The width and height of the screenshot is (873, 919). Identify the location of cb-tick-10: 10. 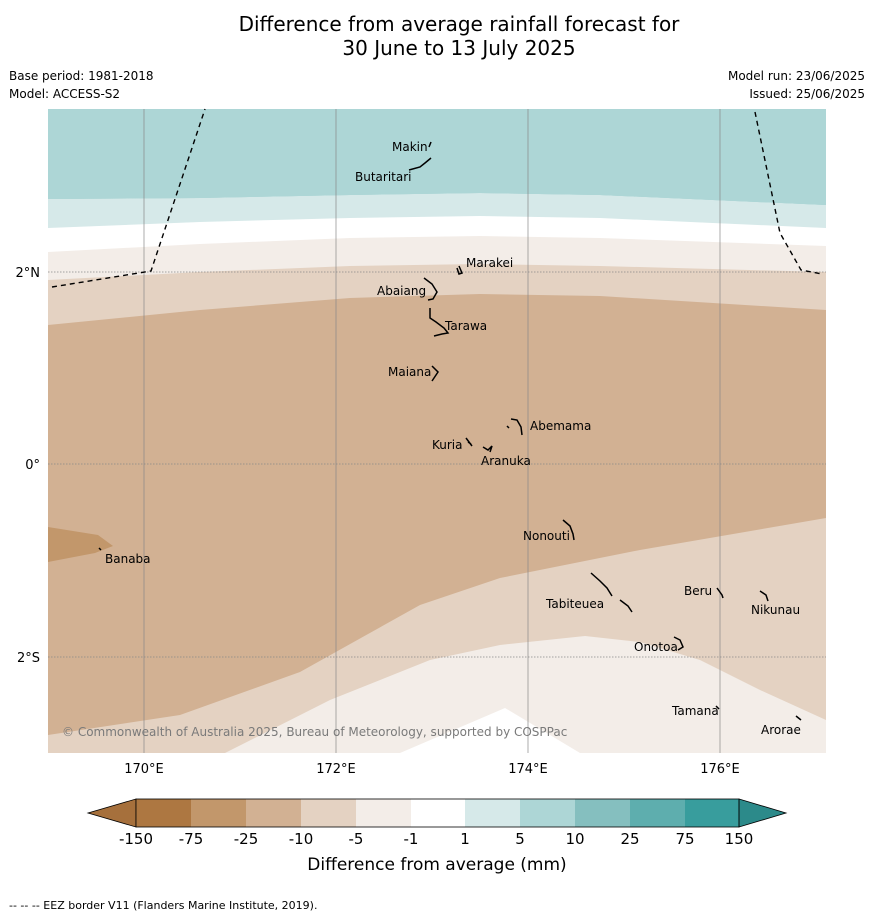
(574, 839).